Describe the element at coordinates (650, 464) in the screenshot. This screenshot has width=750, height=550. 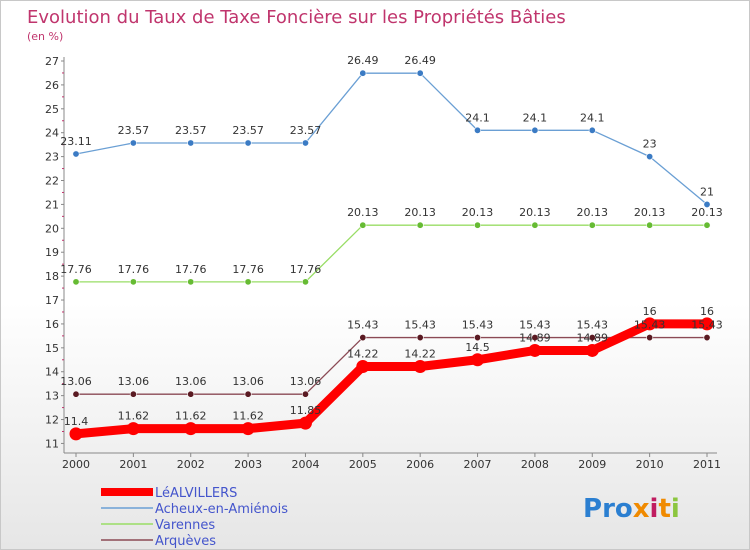
I see `x-tick-label: 2010` at that location.